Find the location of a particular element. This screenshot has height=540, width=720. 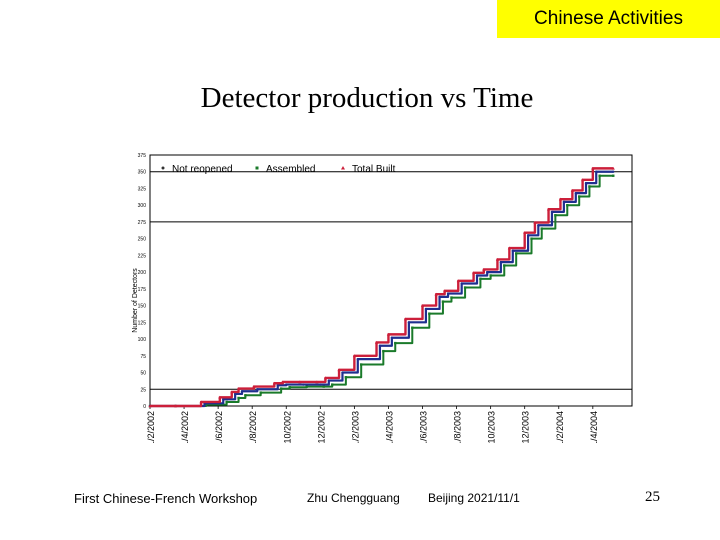

x-tick-label: 1/10/2003 is located at coordinates (492, 427).